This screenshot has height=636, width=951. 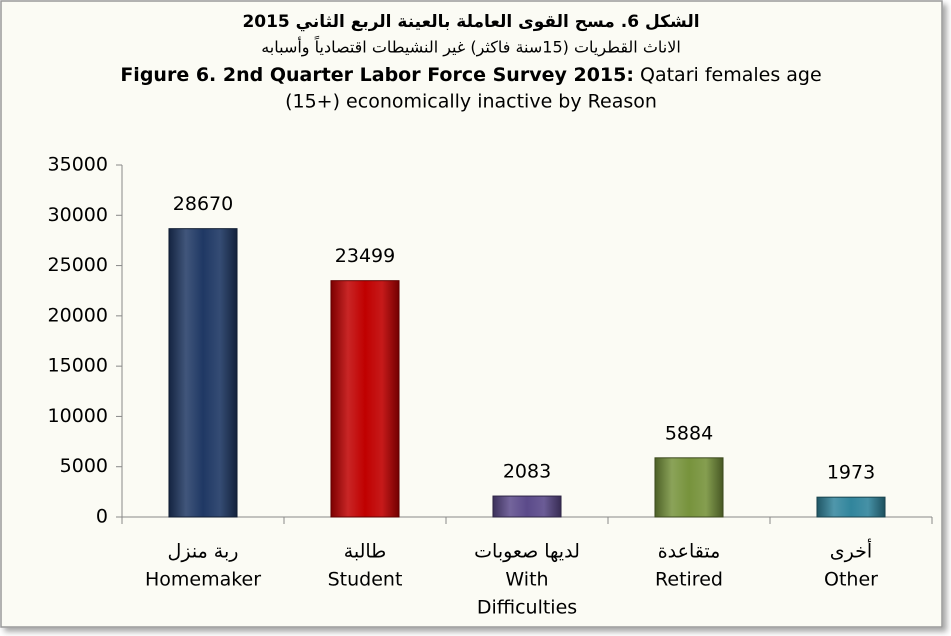 What do you see at coordinates (203, 552) in the screenshot?
I see `x-tick-label: ربة منزل` at bounding box center [203, 552].